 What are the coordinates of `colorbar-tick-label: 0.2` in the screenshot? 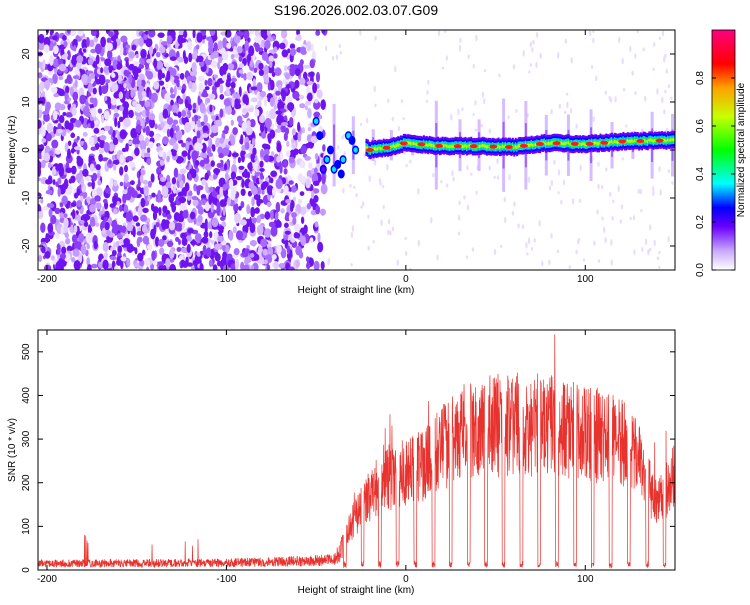 It's located at (700, 222).